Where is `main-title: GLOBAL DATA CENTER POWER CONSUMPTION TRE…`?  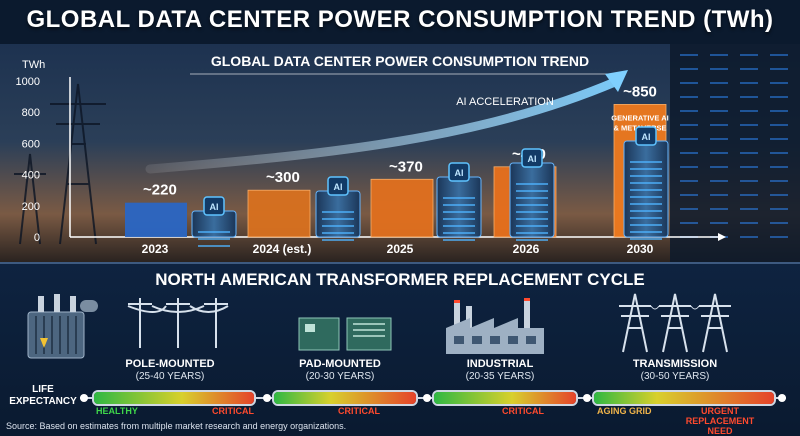 main-title: GLOBAL DATA CENTER POWER CONSUMPTION TRE… is located at coordinates (400, 19).